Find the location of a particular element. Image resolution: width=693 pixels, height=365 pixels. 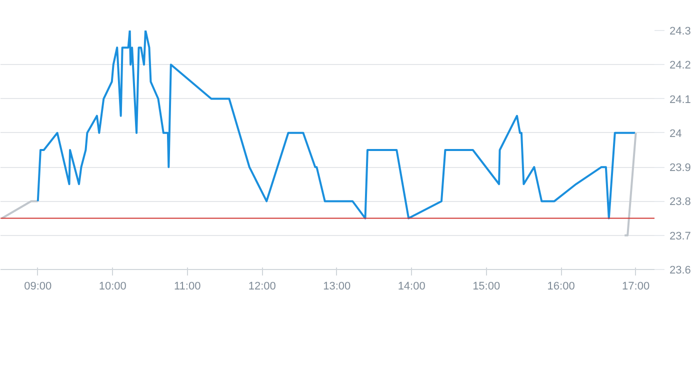

x-tick-label: 15:00 is located at coordinates (486, 286).